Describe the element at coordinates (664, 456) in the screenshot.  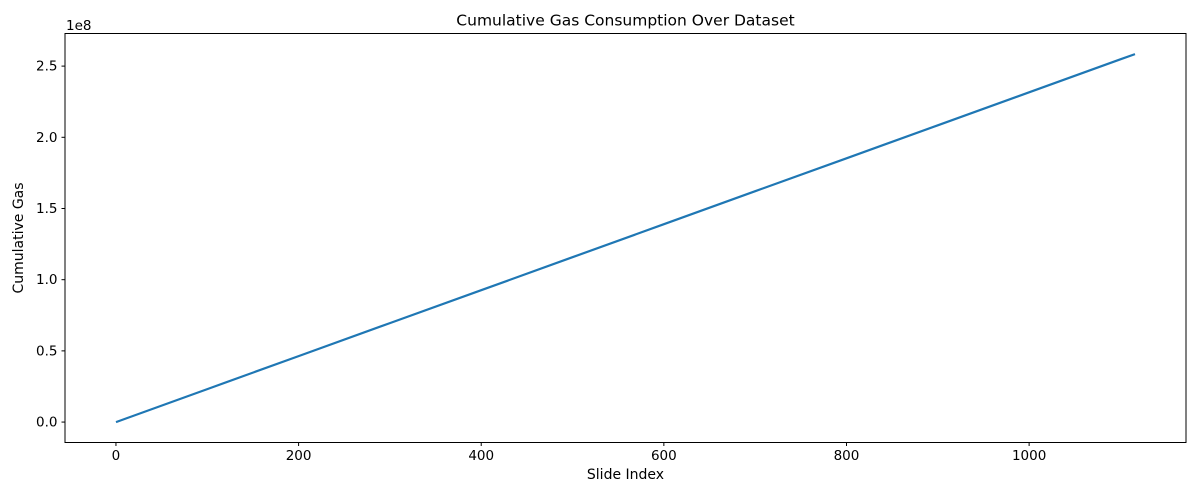
I see `x-tick-label: 600` at that location.